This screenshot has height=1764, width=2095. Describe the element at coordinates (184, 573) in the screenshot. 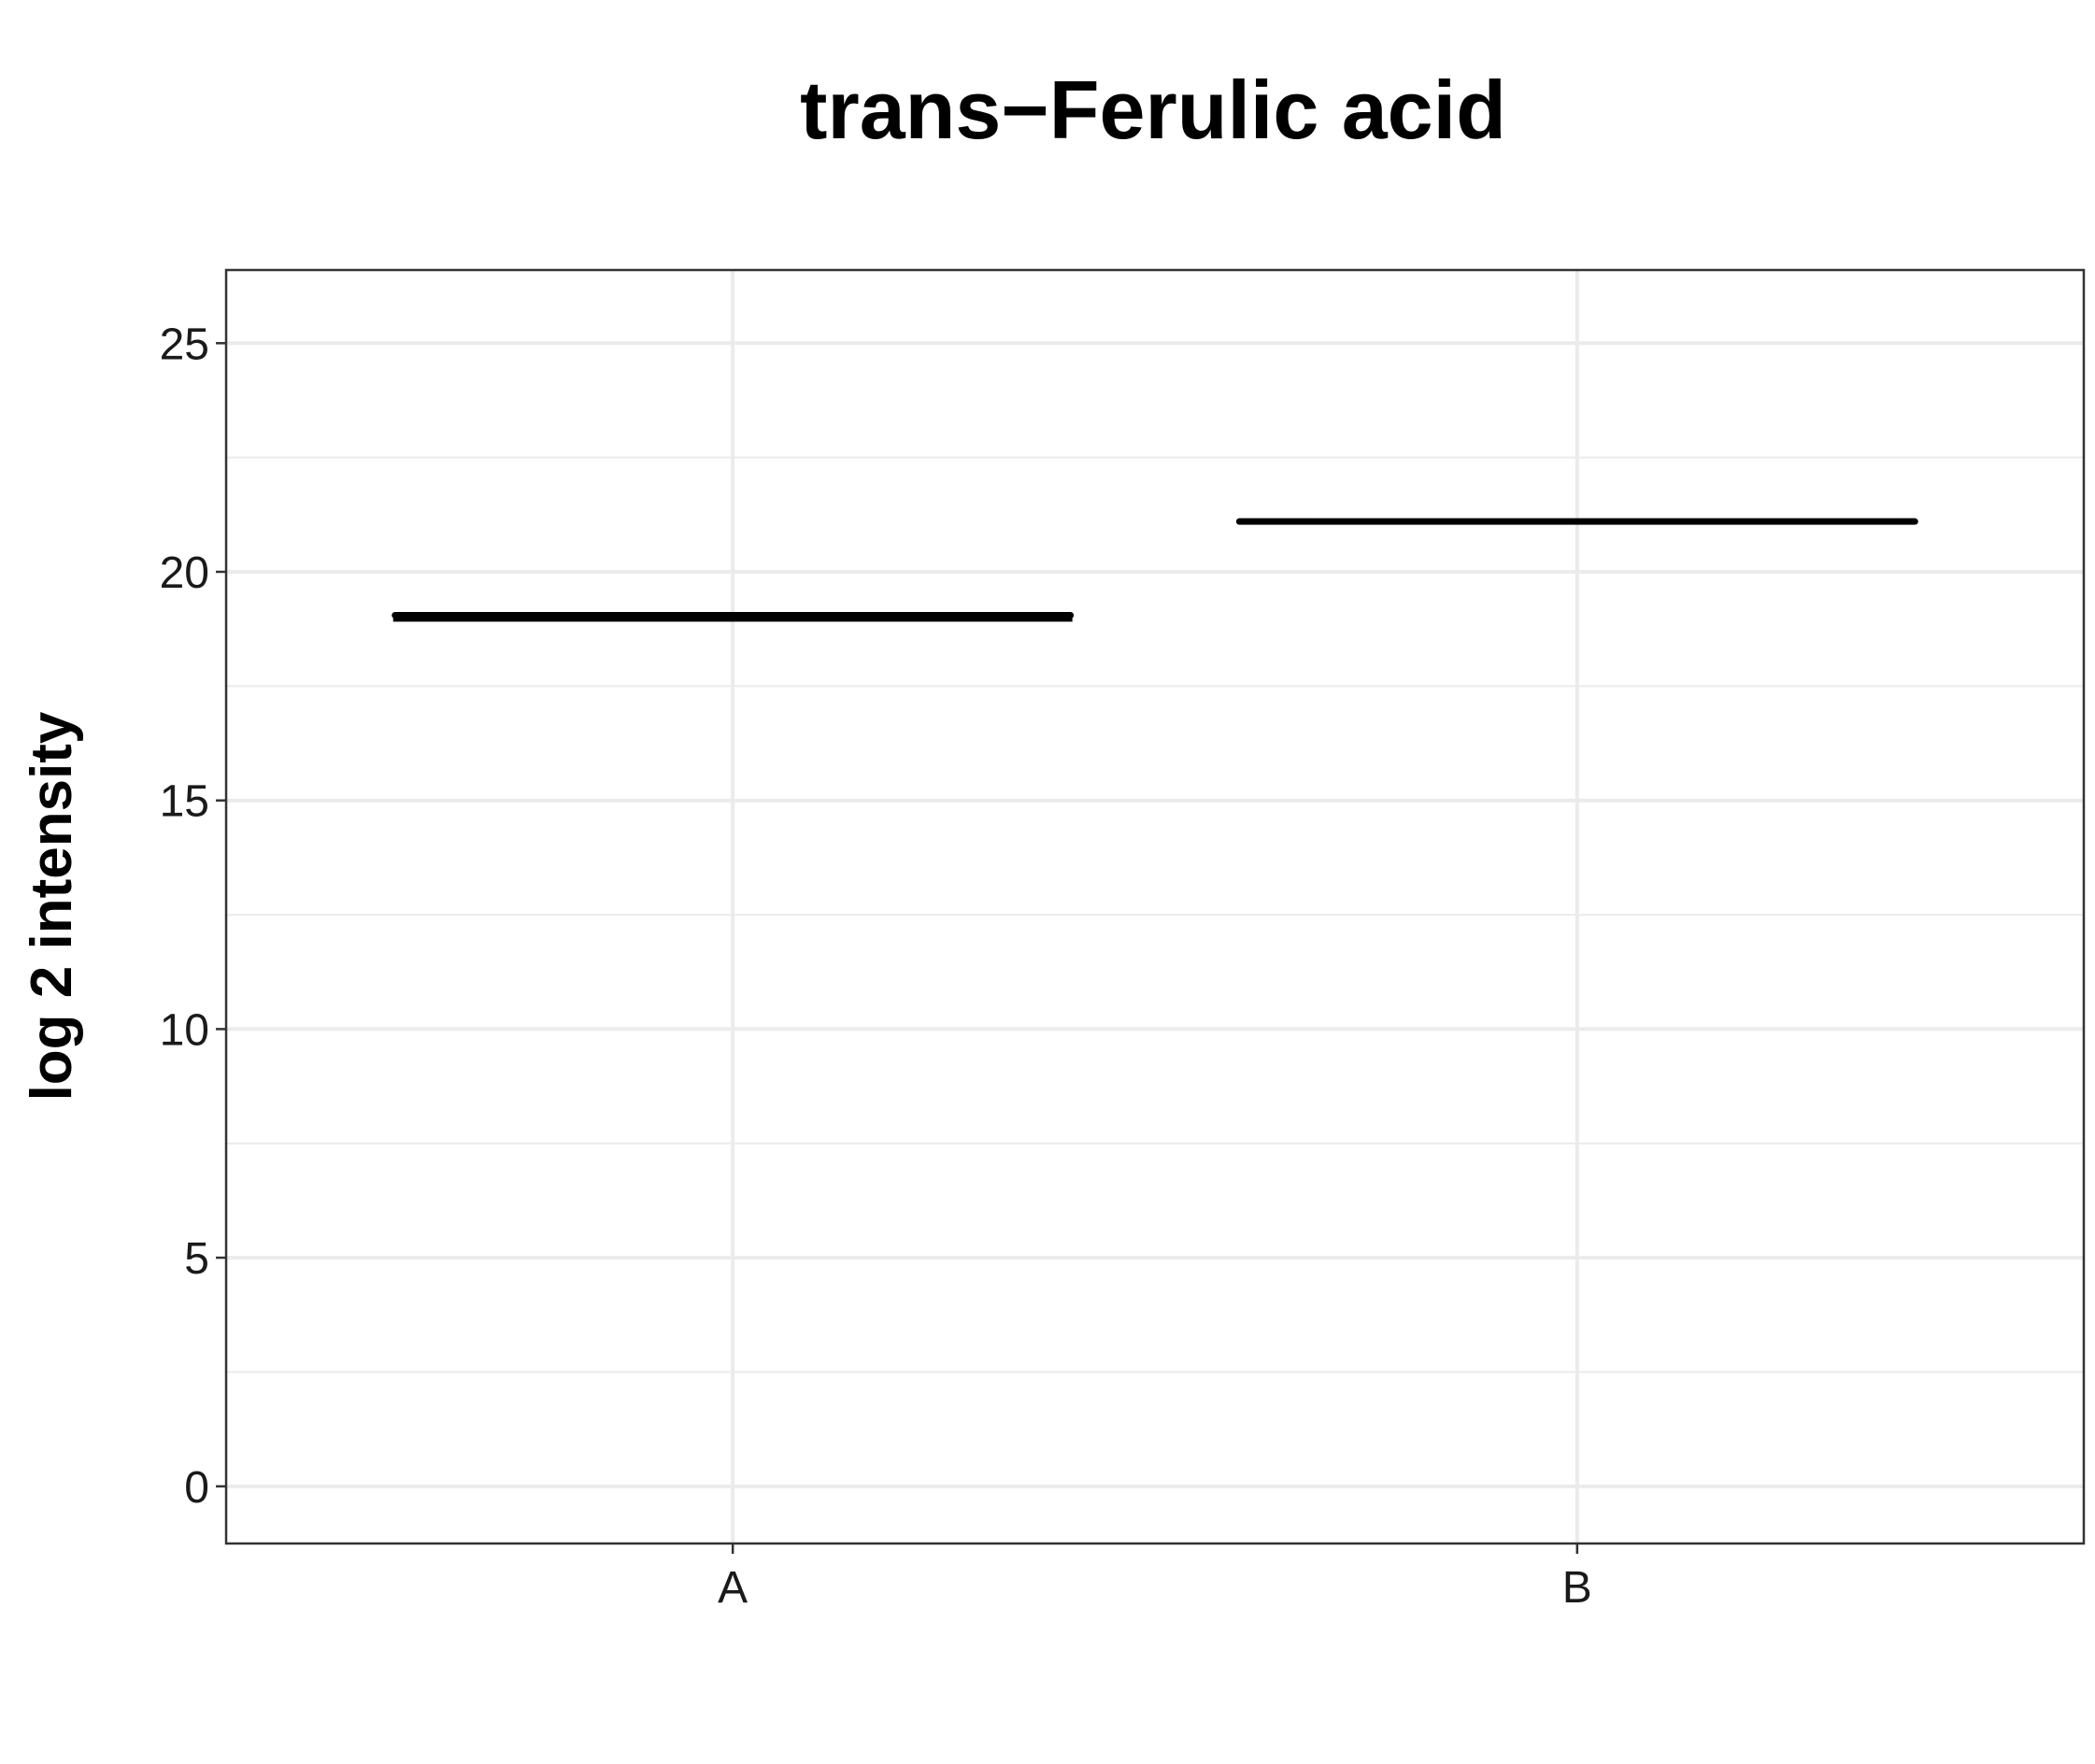

I see `y-tick-label: 20` at that location.